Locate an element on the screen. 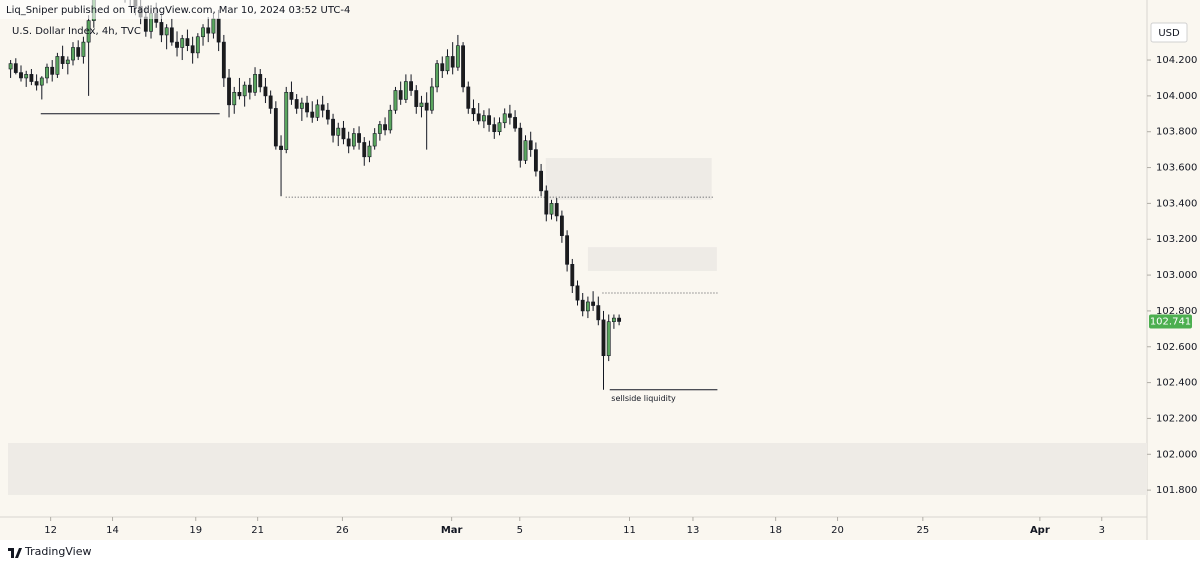 The image size is (1200, 569). last-price-box is located at coordinates (1170, 321).